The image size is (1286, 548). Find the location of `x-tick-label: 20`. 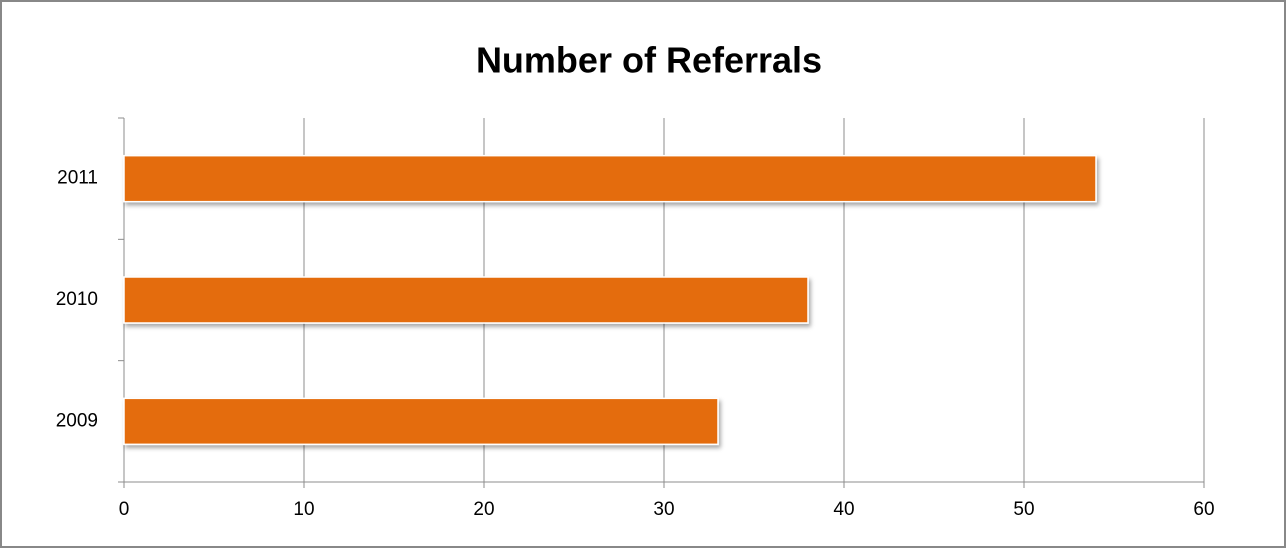

x-tick-label: 20 is located at coordinates (483, 509).